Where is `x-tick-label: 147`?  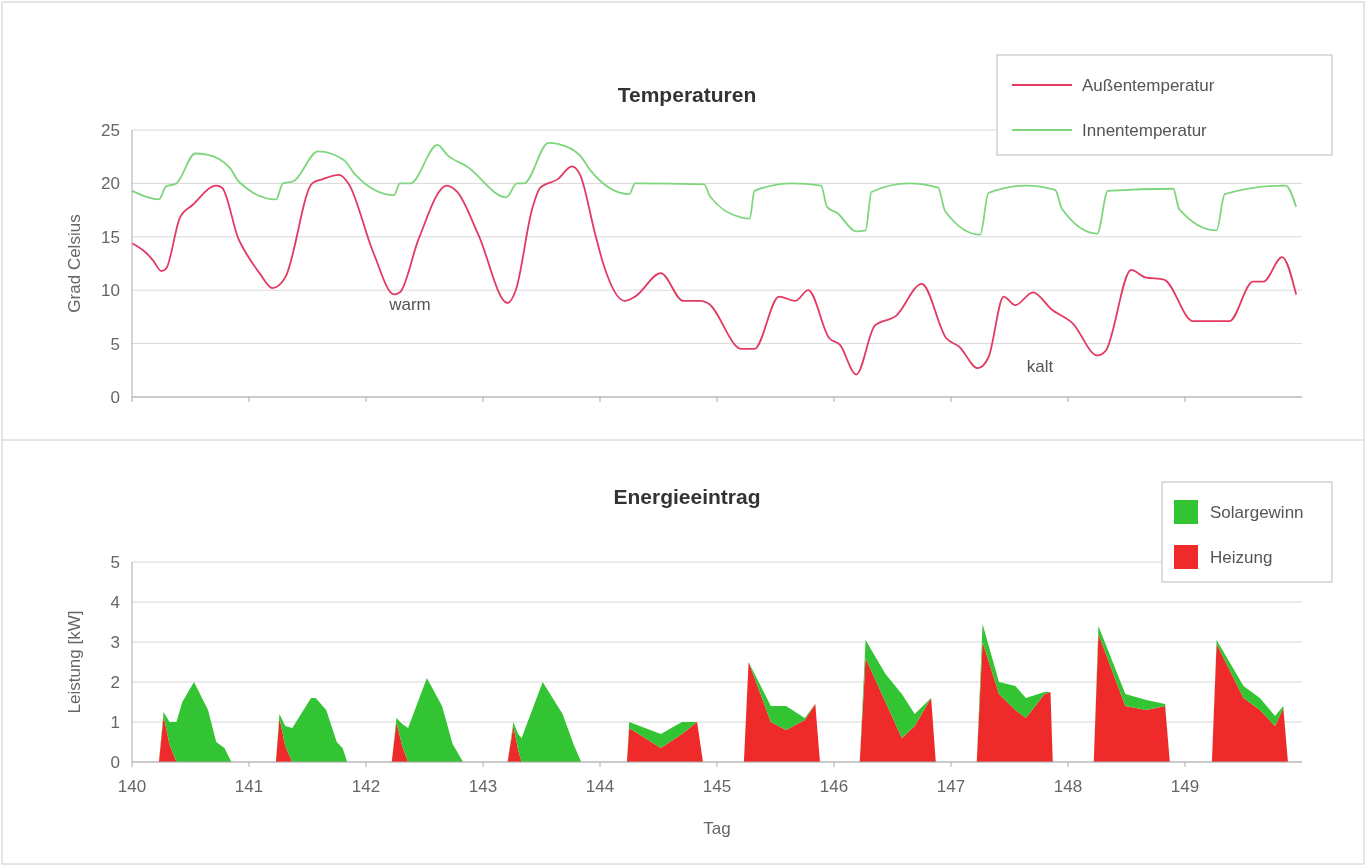 x-tick-label: 147 is located at coordinates (951, 786).